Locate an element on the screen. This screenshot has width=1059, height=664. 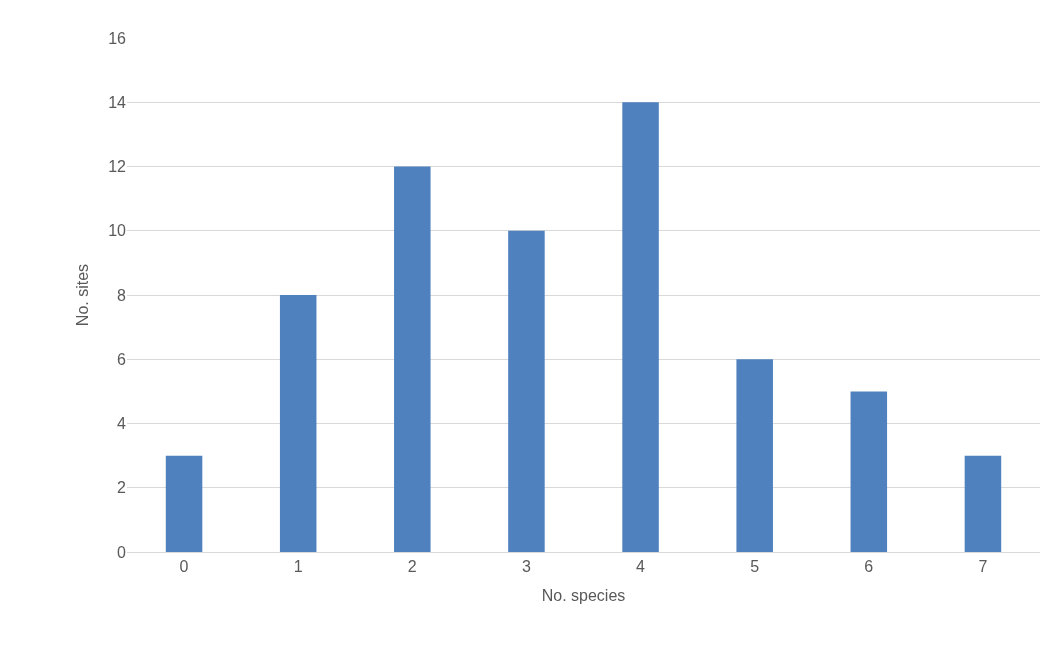
y-tick-label: 16 is located at coordinates (117, 38).